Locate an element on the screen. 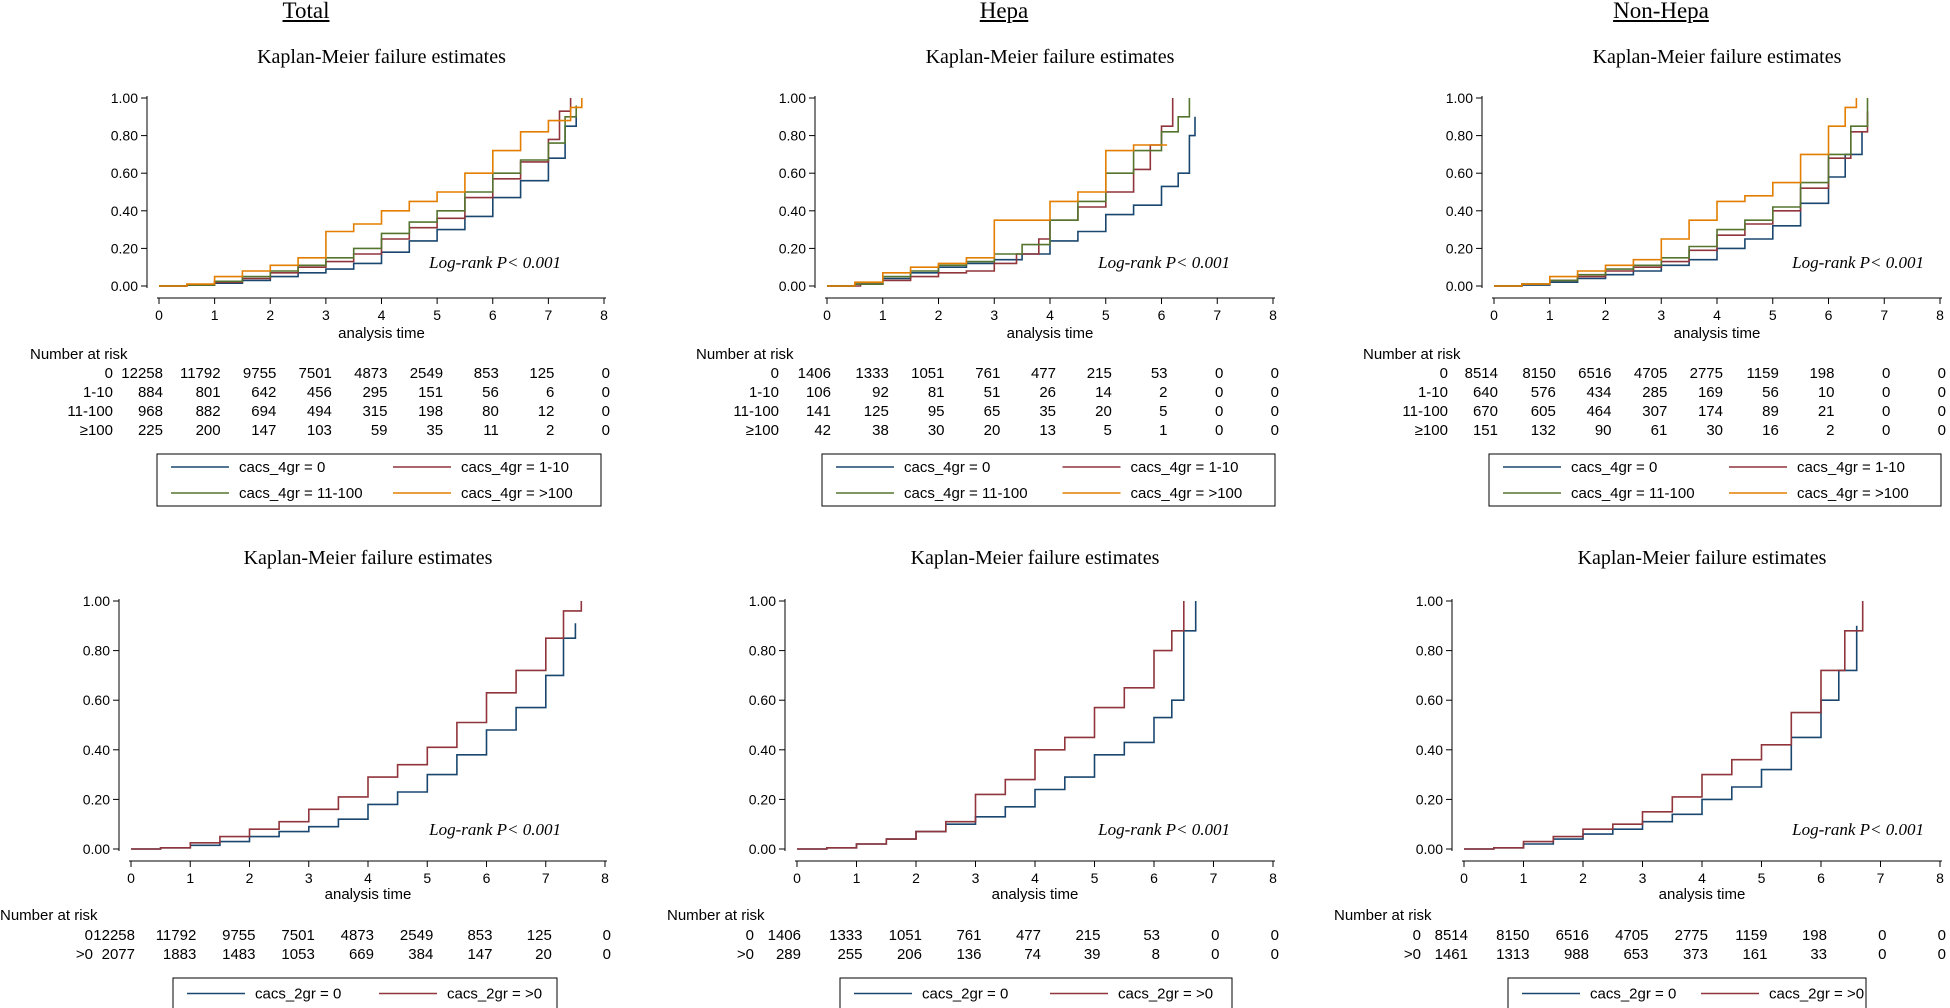 This screenshot has width=1950, height=1008. risk-value: 35 is located at coordinates (1047, 411).